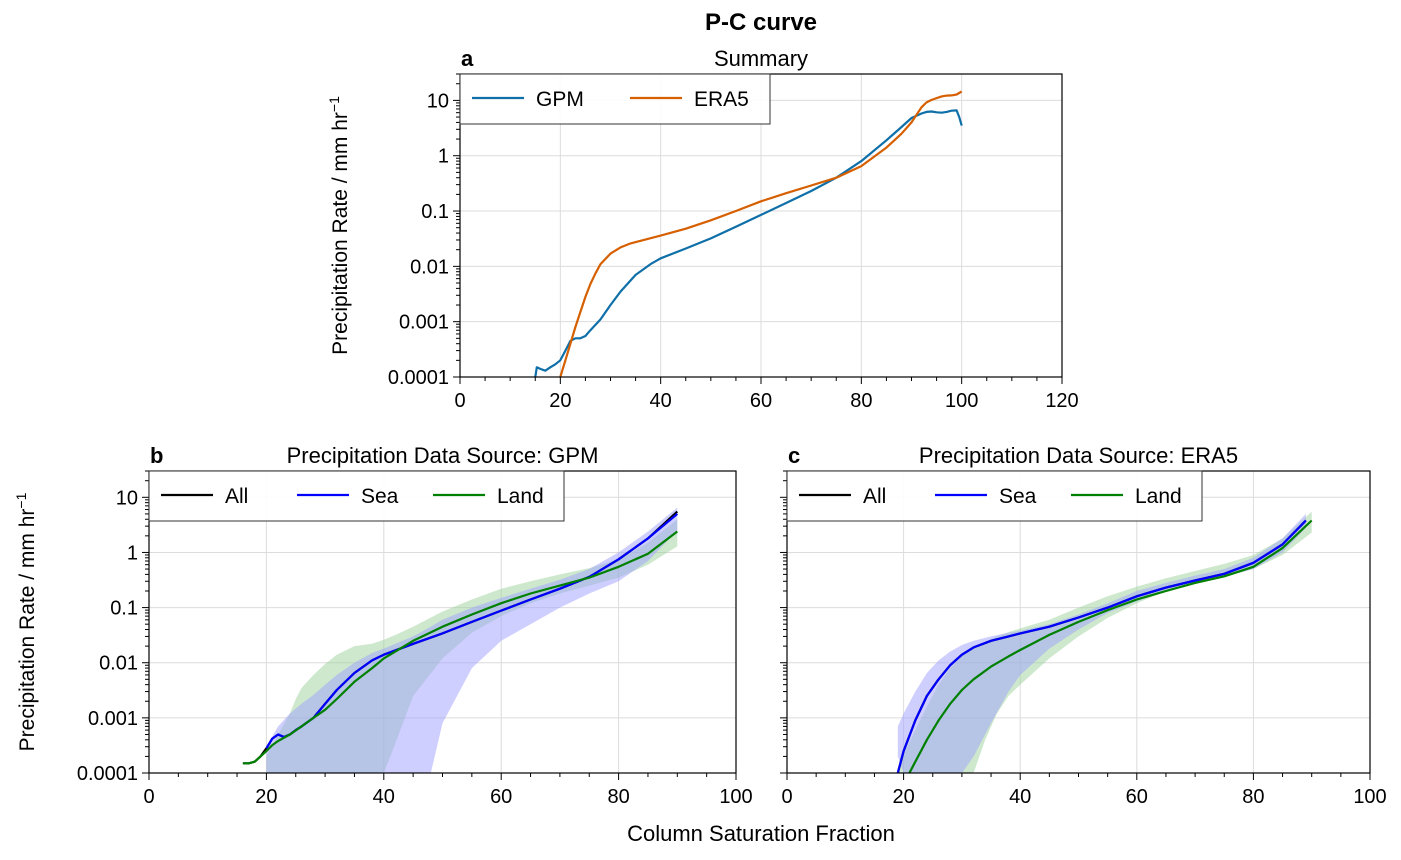  Describe the element at coordinates (615, 99) in the screenshot. I see `legend: GPM ERA5` at that location.